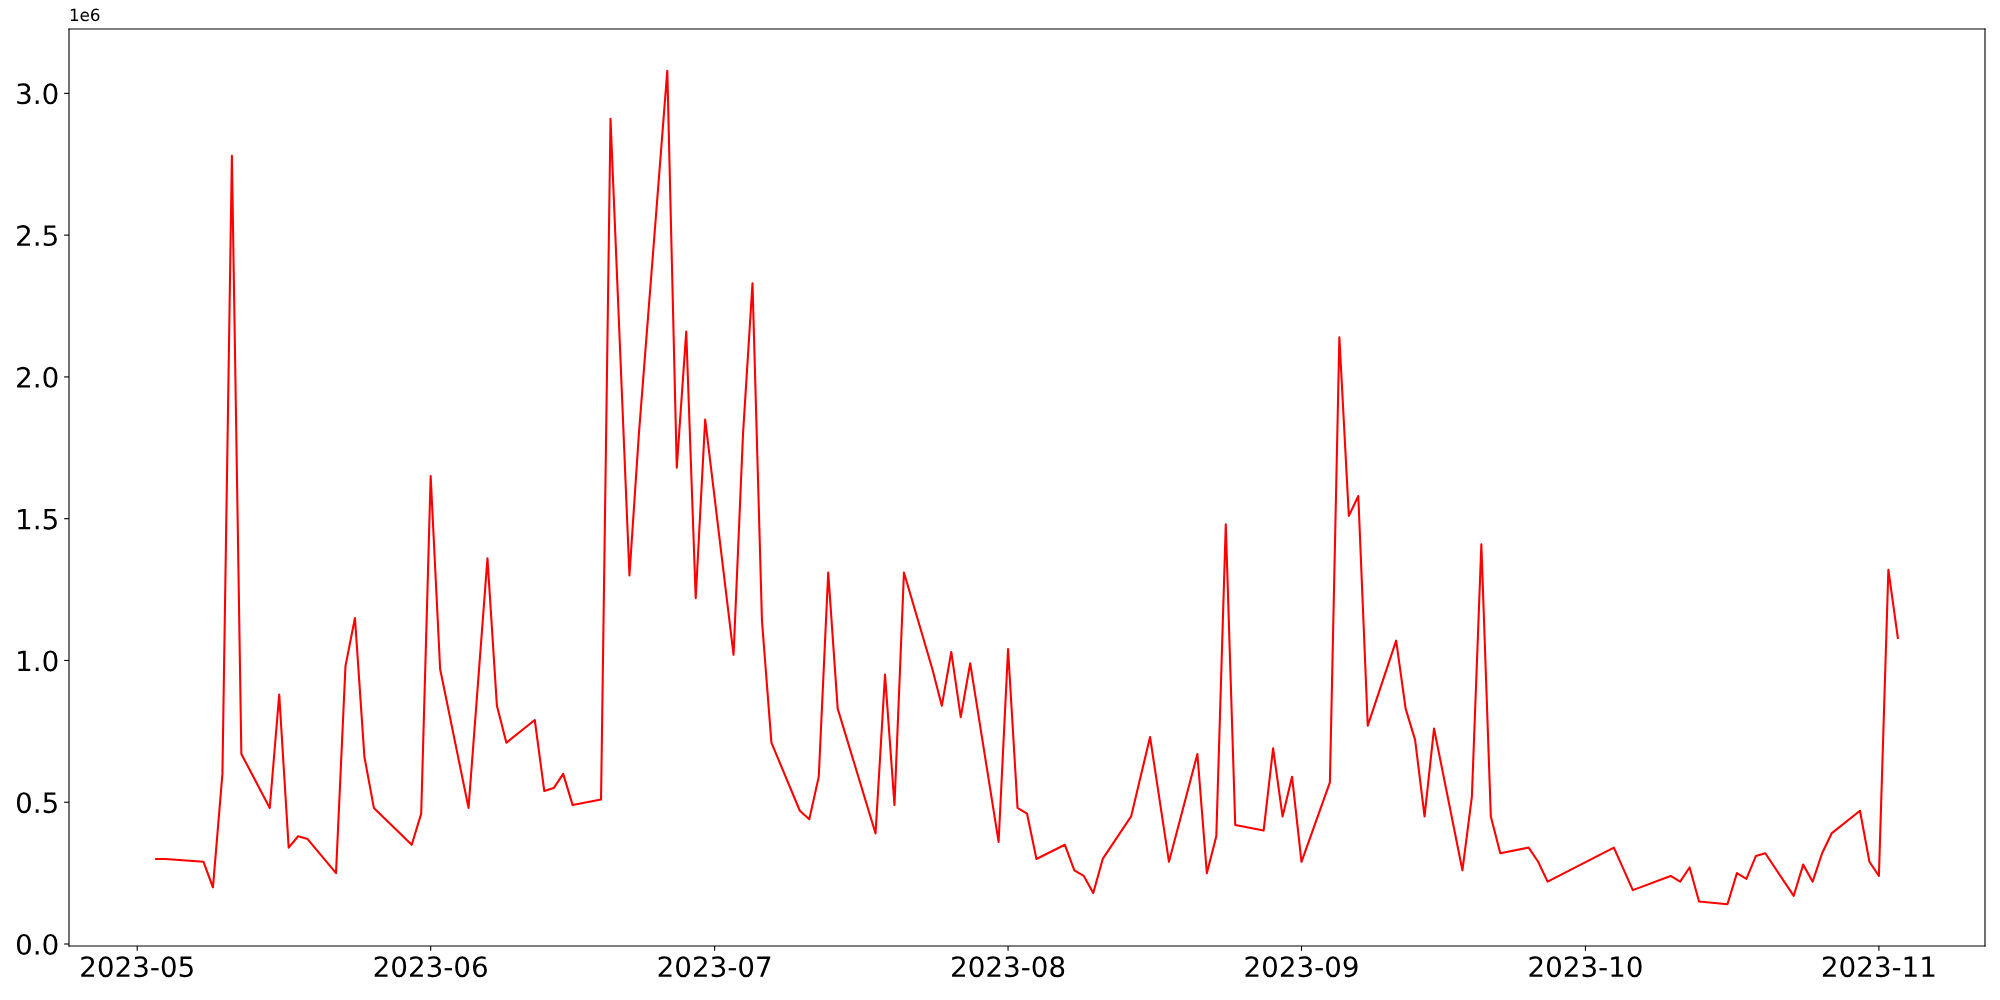  I want to click on x-tick-label: 2023-08, so click(1008, 967).